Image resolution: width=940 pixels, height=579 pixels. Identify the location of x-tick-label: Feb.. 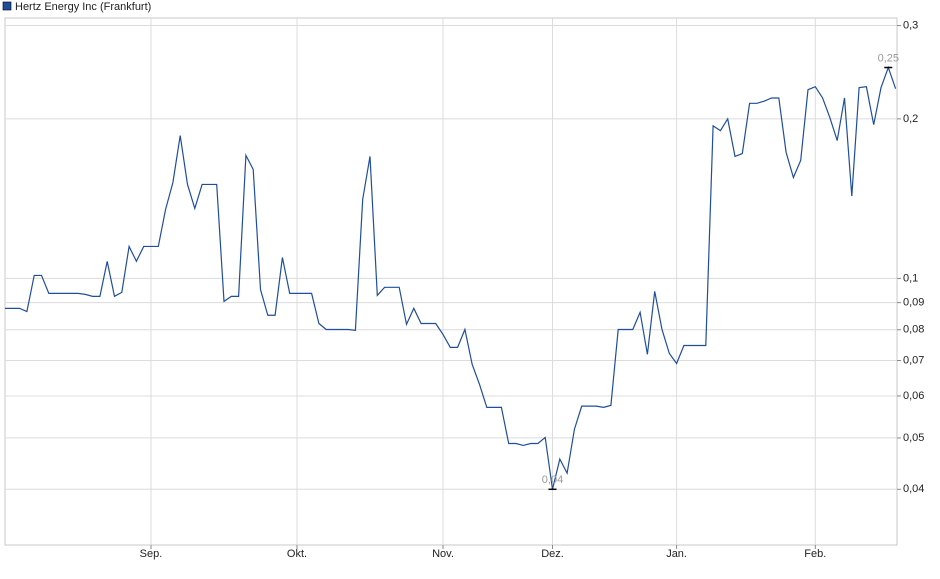
(815, 554).